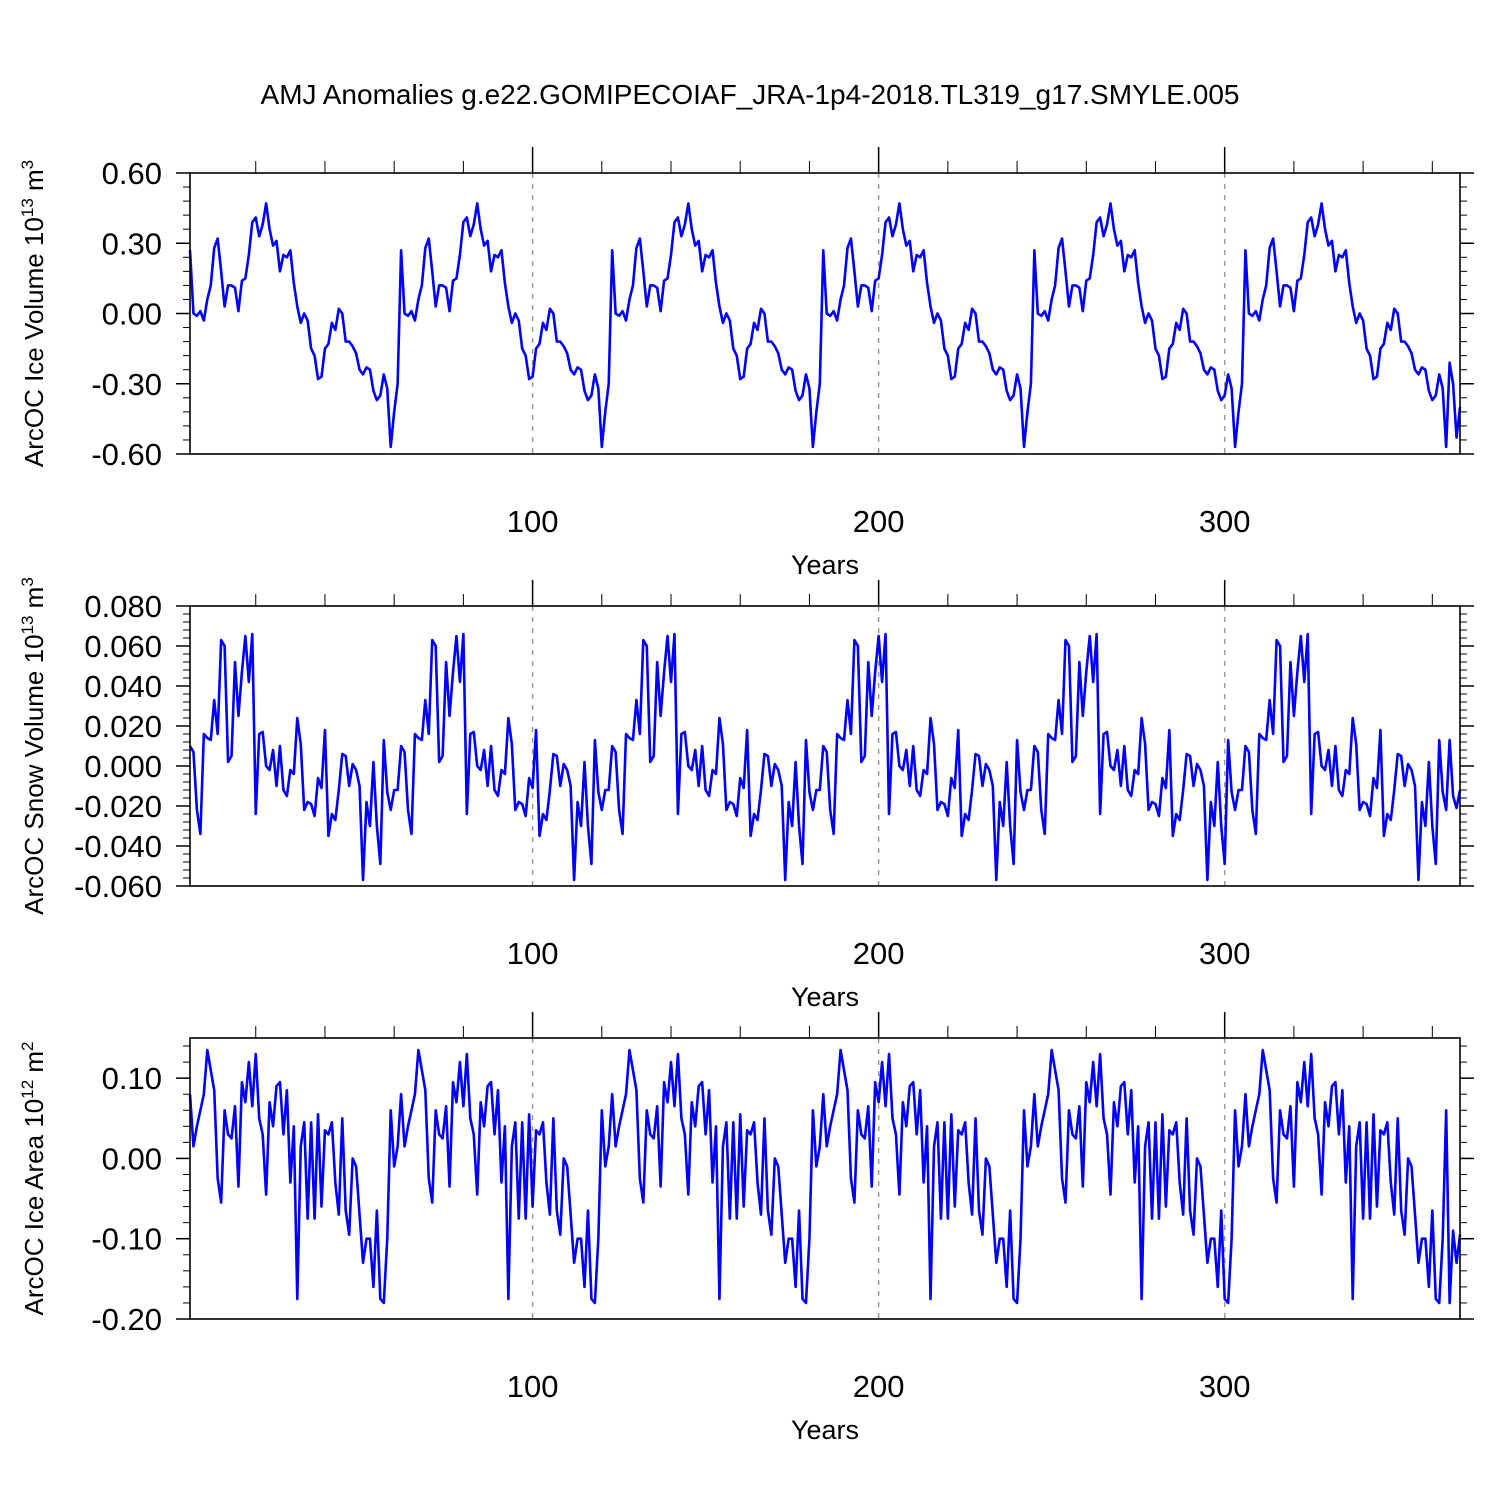  I want to click on y-tick-label: 0.60, so click(132, 173).